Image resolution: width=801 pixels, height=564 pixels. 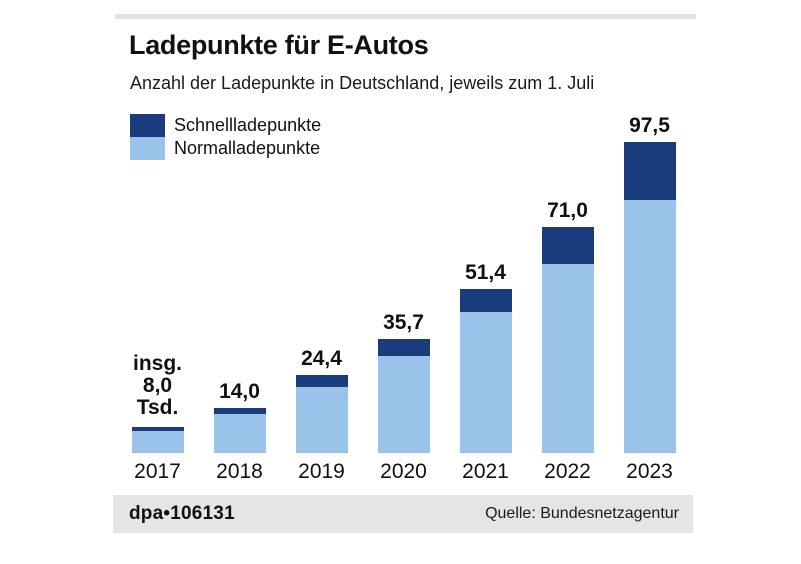 I want to click on x-axis-label: 2021, so click(x=485, y=471).